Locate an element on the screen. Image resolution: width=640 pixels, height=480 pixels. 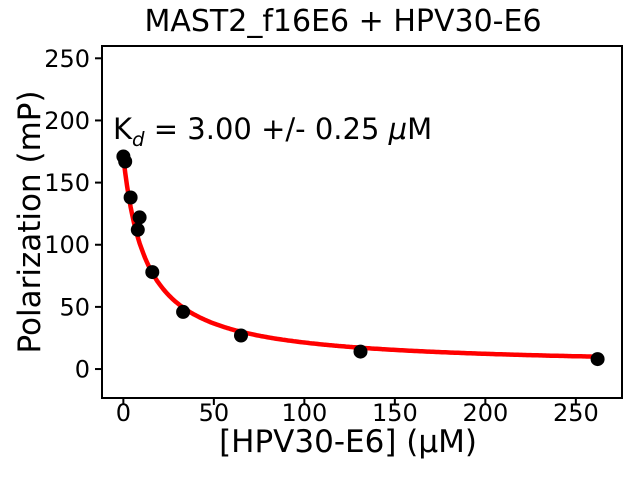
y-tick-label: 50 is located at coordinates (74, 307).